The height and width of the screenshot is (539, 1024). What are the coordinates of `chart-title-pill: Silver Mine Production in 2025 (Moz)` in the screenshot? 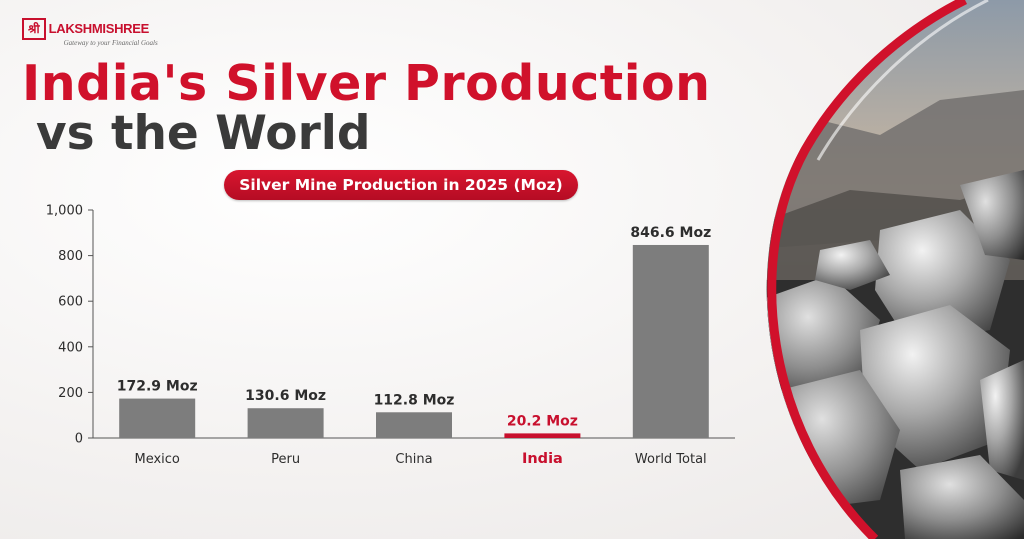 It's located at (401, 185).